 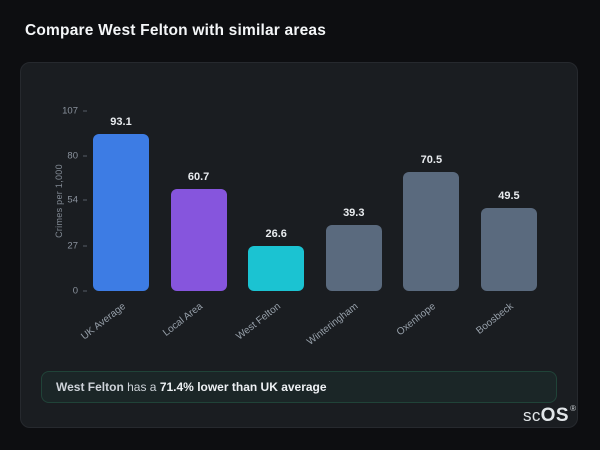 I want to click on y-tick: 80, so click(x=77, y=156).